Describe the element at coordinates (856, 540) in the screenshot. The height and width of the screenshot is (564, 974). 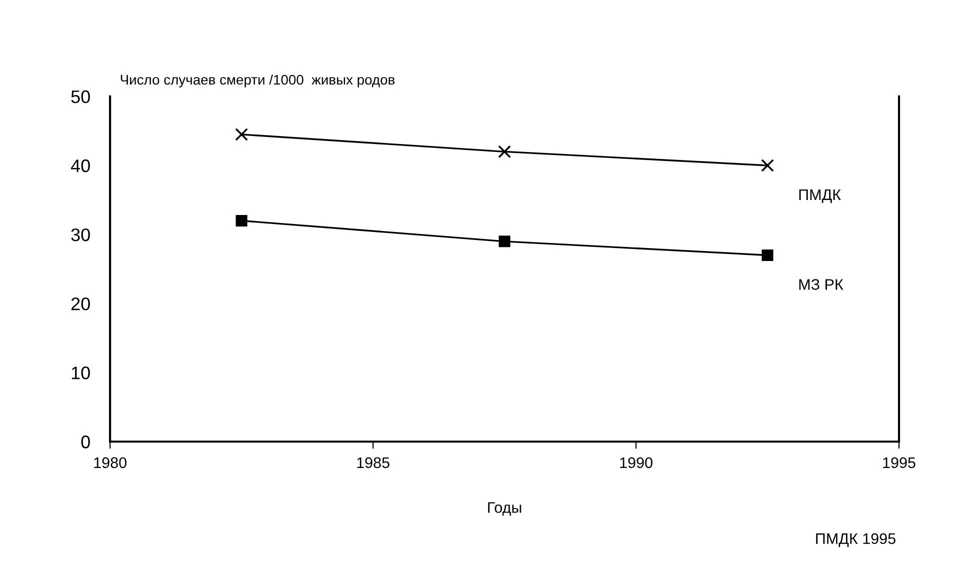
I see `text: ПМДК 1995` at that location.